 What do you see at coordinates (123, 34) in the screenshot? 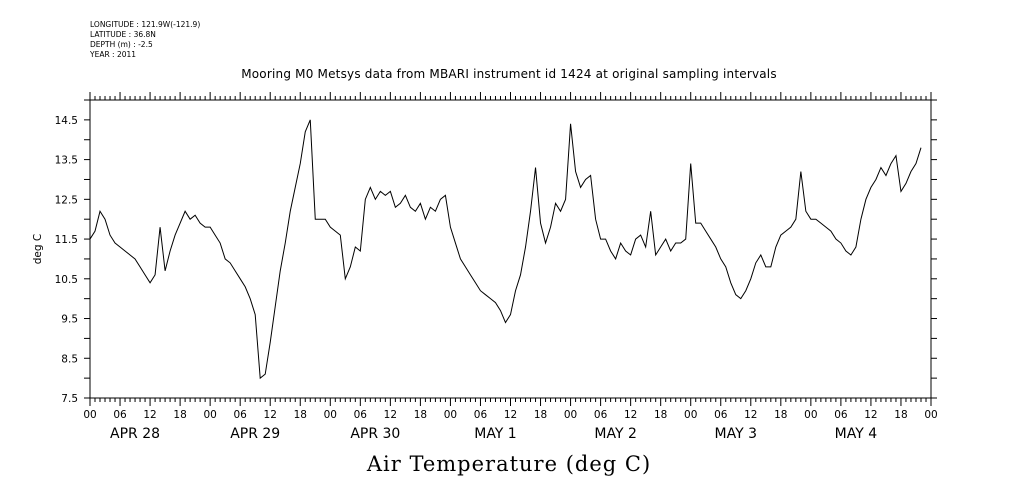
I see `latitude-text: LATITUDE : 36.8N` at bounding box center [123, 34].